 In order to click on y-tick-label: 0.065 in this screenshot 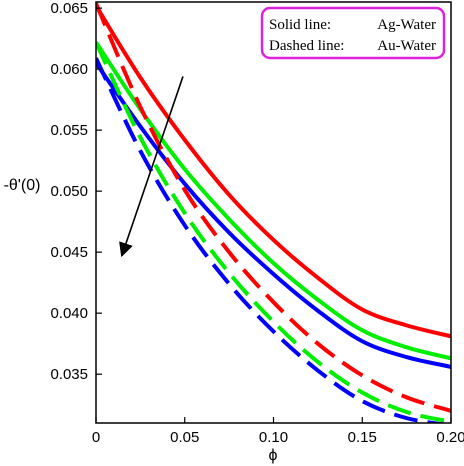, I will do `click(69, 8)`.